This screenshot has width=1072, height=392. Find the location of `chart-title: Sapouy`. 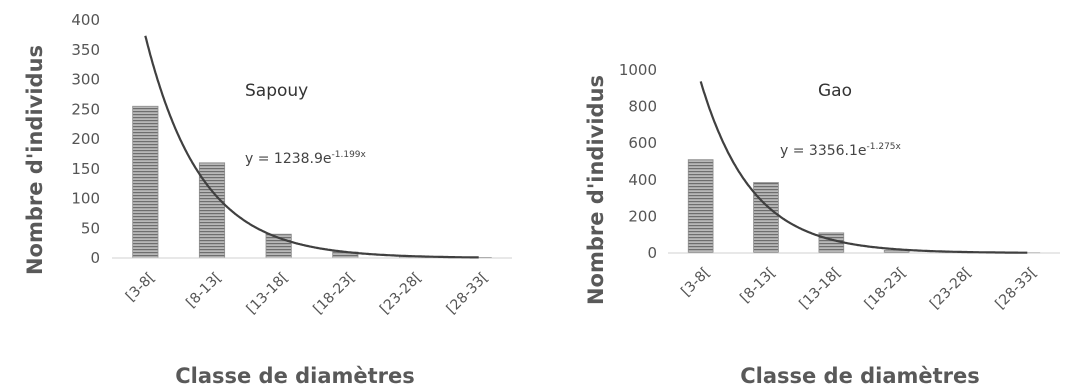

chart-title: Sapouy is located at coordinates (276, 91).